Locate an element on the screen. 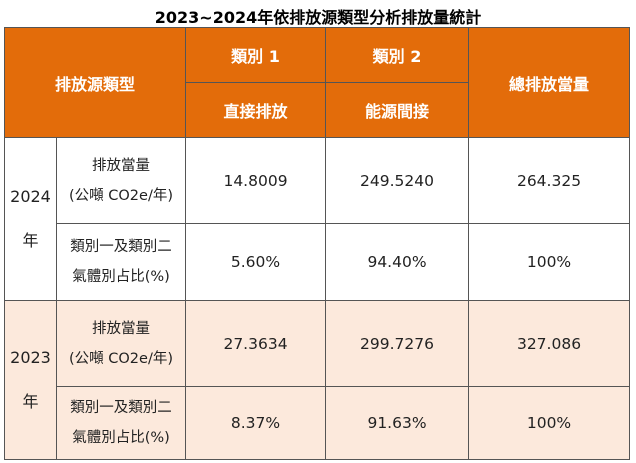 Image resolution: width=636 pixels, height=463 pixels. emission-cat2: 249.5240 is located at coordinates (397, 180).